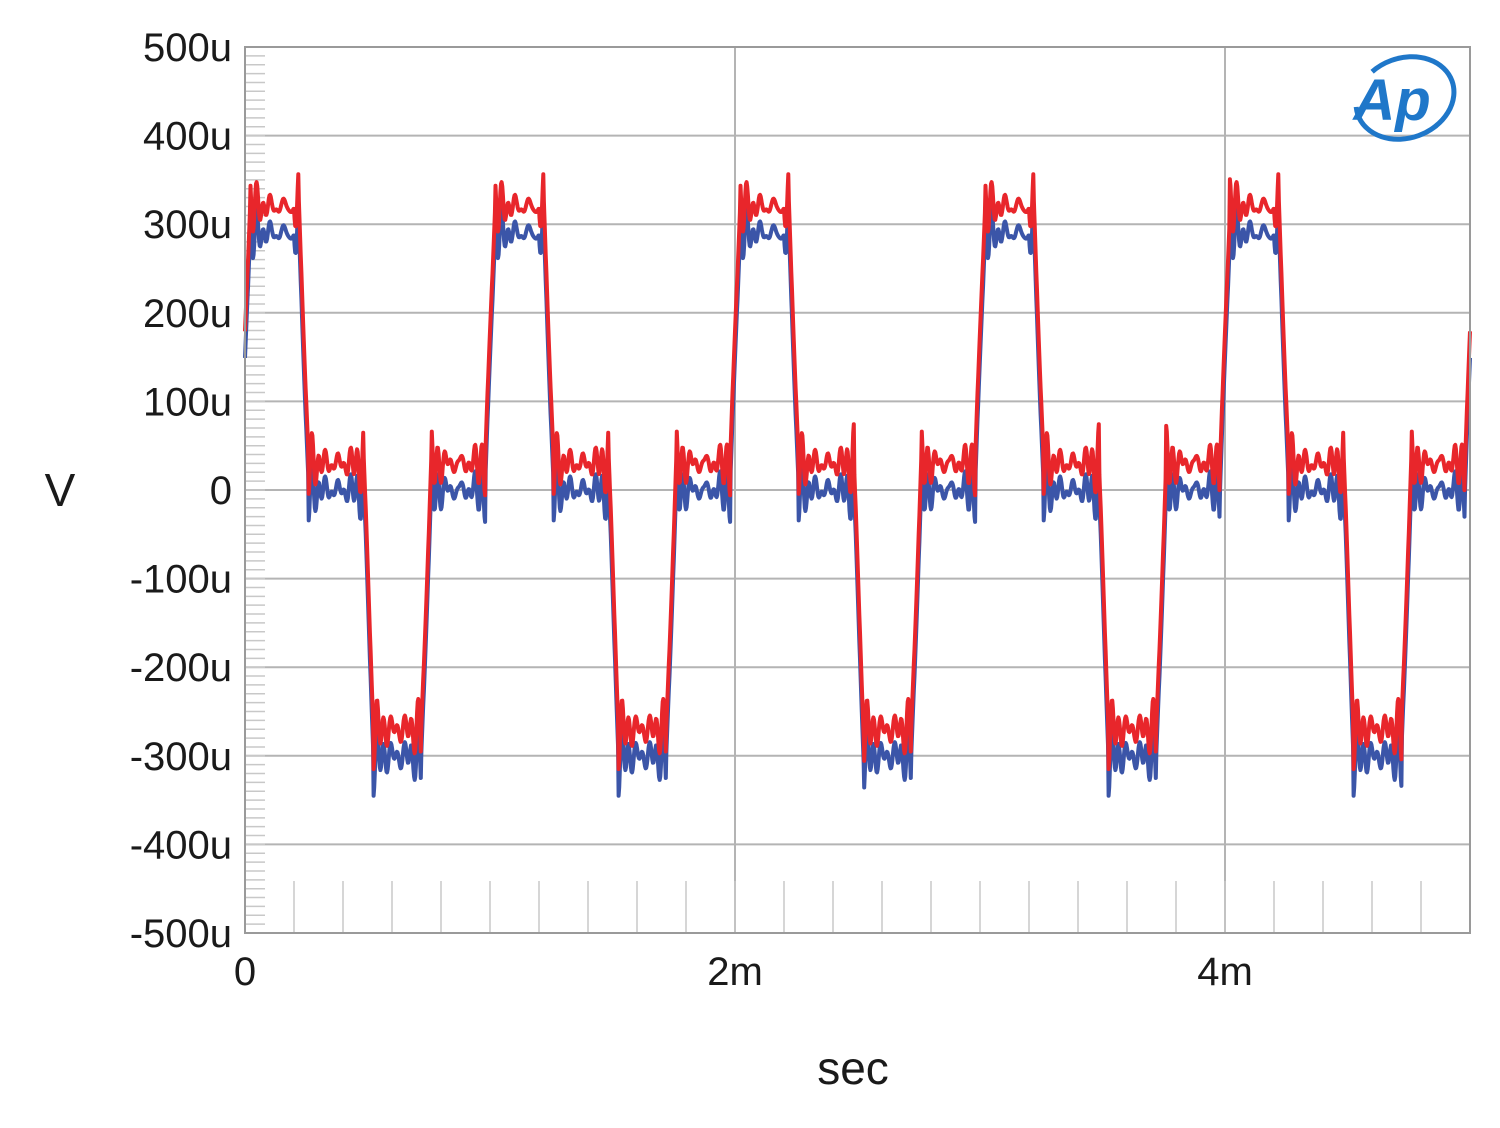  Describe the element at coordinates (187, 402) in the screenshot. I see `y-tick-label: 100u` at that location.